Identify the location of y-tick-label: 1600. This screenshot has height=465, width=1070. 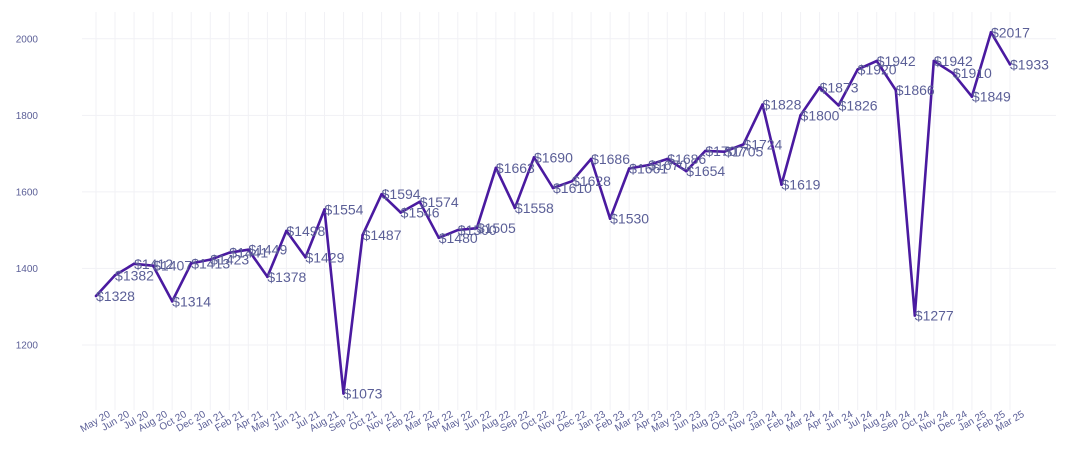
(27, 192).